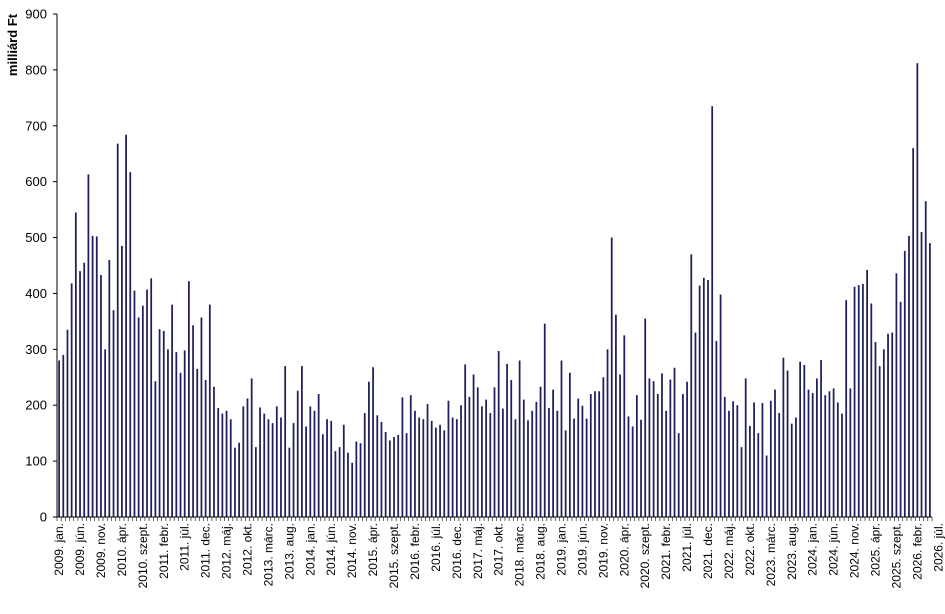 The height and width of the screenshot is (614, 945). Describe the element at coordinates (415, 551) in the screenshot. I see `x-tick-label: 2016. febr.` at that location.